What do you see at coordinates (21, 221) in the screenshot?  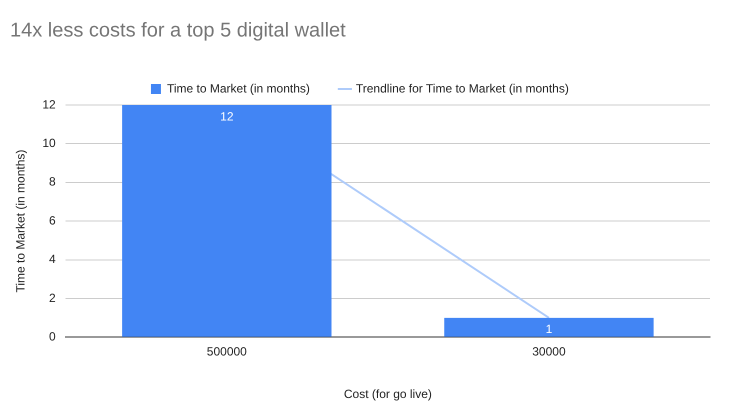 I see `y-axis-title: Time to Market (in months)` at bounding box center [21, 221].